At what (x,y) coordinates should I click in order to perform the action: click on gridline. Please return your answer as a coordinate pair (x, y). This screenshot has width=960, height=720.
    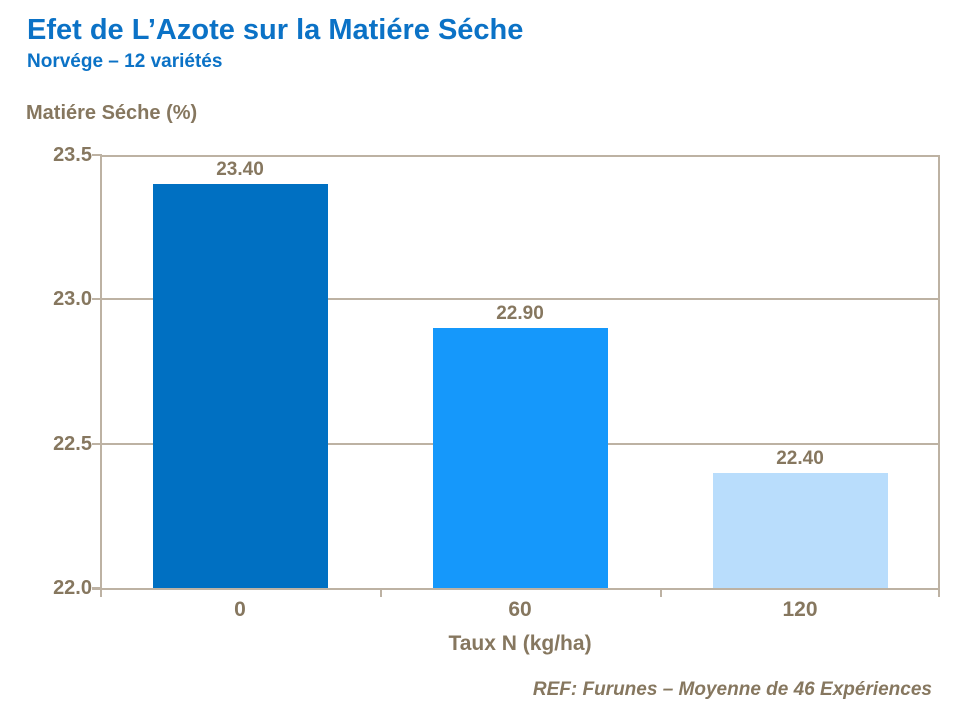
    Looking at the image, I should click on (520, 299).